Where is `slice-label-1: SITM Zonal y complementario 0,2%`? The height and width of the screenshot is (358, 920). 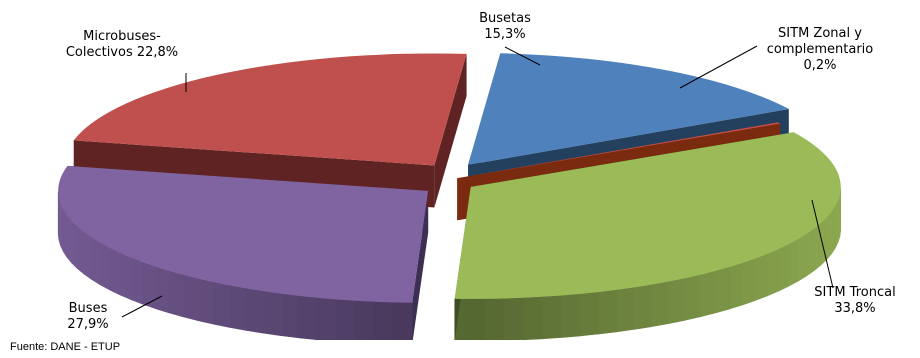 slice-label-1: SITM Zonal y complementario 0,2% is located at coordinates (820, 49).